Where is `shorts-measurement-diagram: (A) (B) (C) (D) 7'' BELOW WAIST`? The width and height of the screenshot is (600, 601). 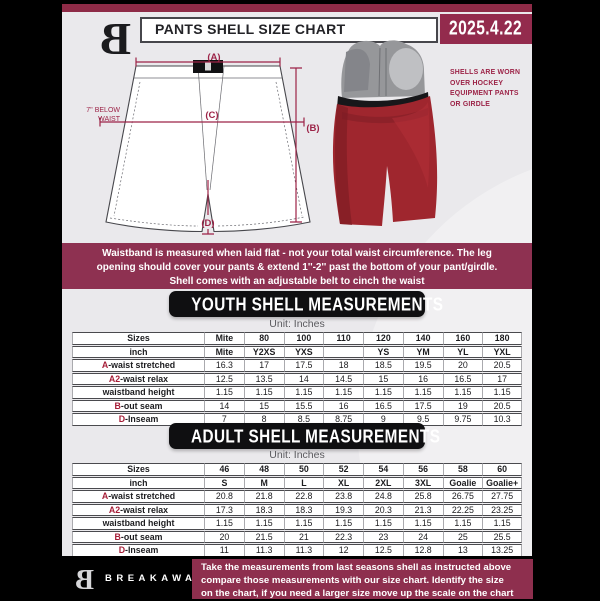
shorts-measurement-diagram: (A) (B) (C) (D) 7'' BELOW WAIST is located at coordinates (203, 143).